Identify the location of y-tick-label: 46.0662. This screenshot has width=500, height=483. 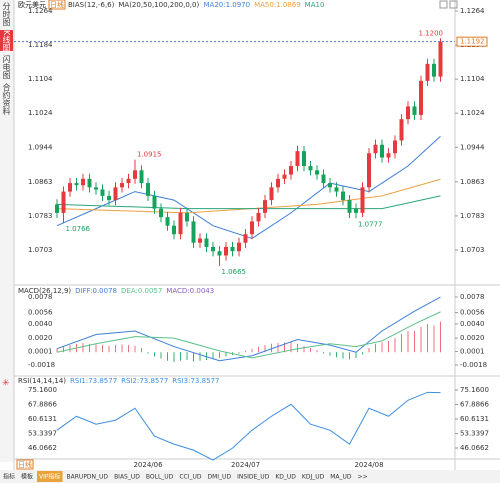
(474, 448).